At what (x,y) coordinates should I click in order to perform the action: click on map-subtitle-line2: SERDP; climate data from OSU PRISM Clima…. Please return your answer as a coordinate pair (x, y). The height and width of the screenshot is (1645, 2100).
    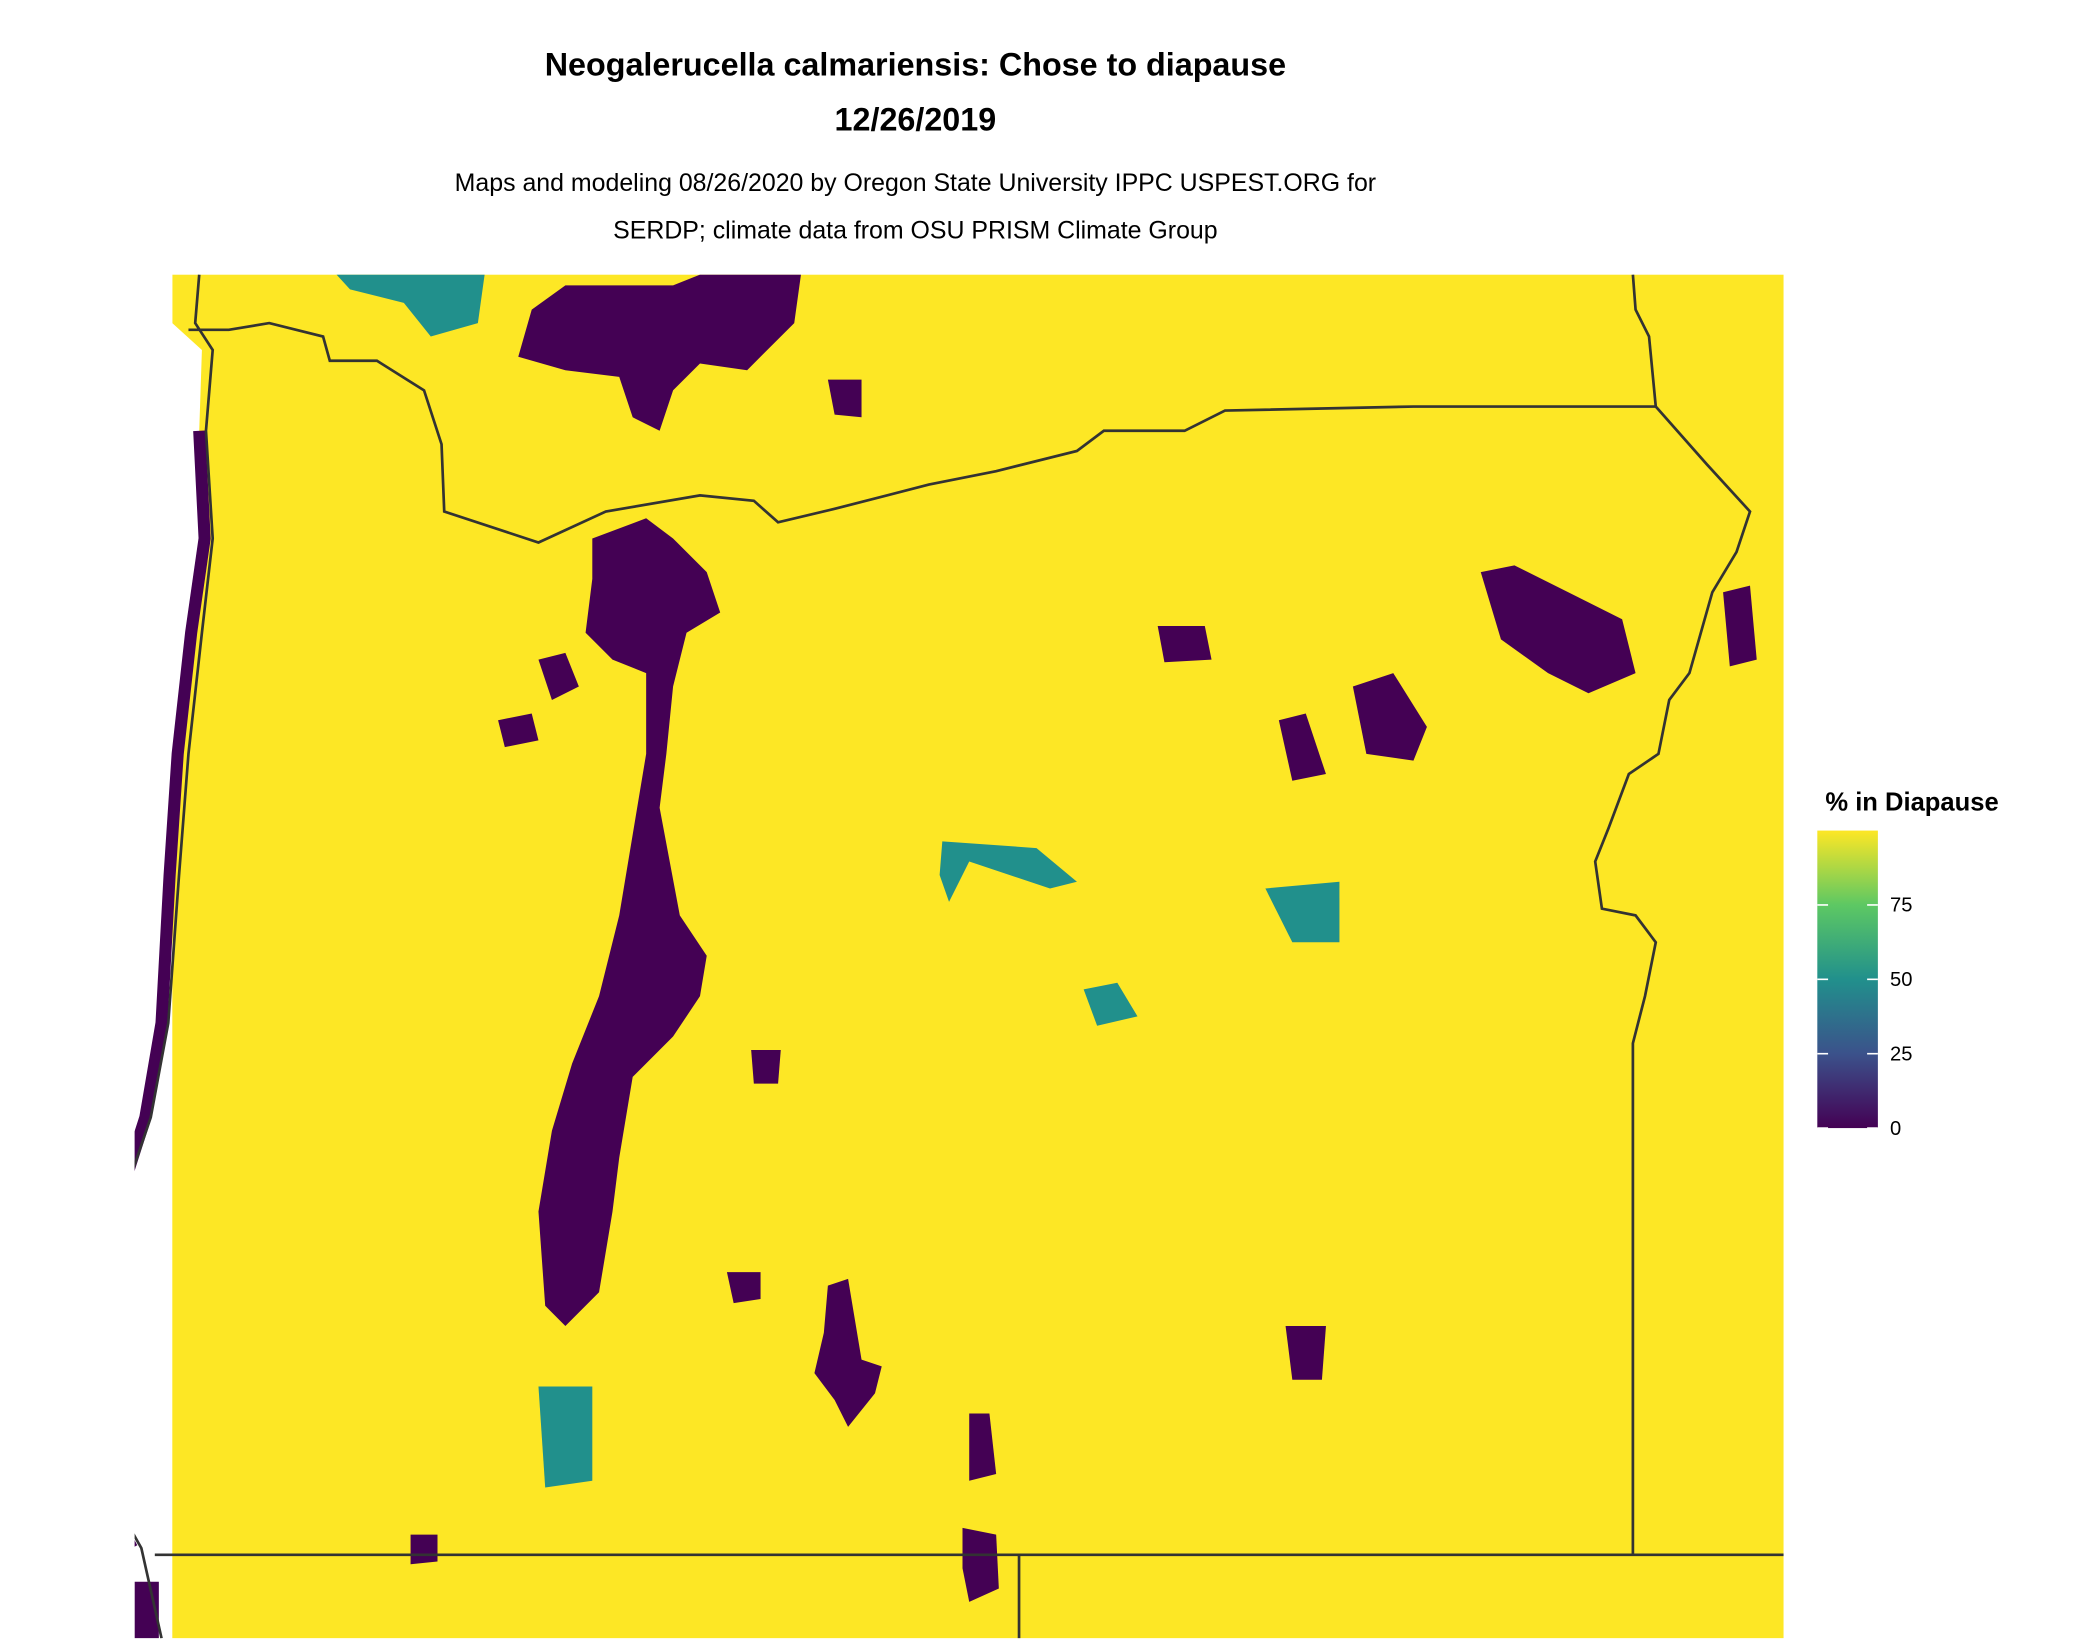
    Looking at the image, I should click on (915, 230).